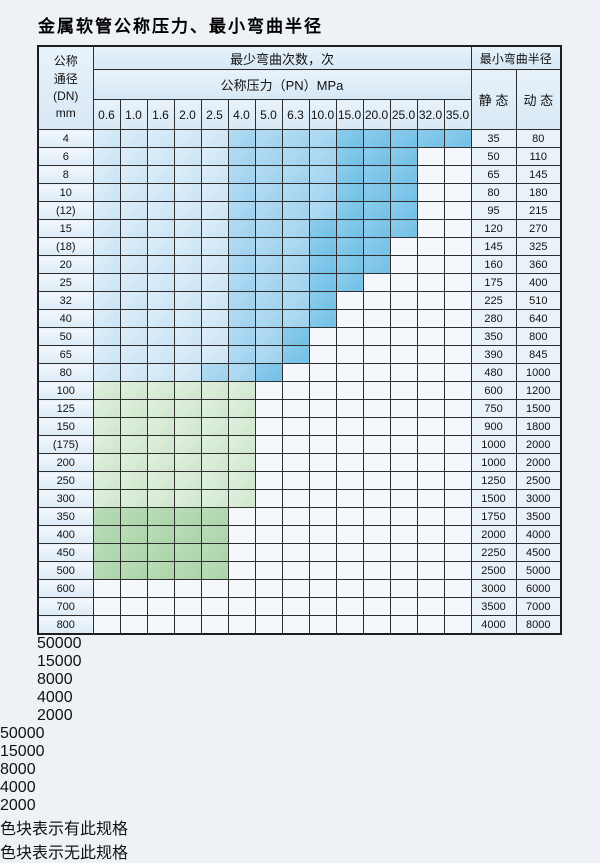 The height and width of the screenshot is (863, 600). Describe the element at coordinates (18, 805) in the screenshot. I see `legend-swatch-2000: 2000` at that location.